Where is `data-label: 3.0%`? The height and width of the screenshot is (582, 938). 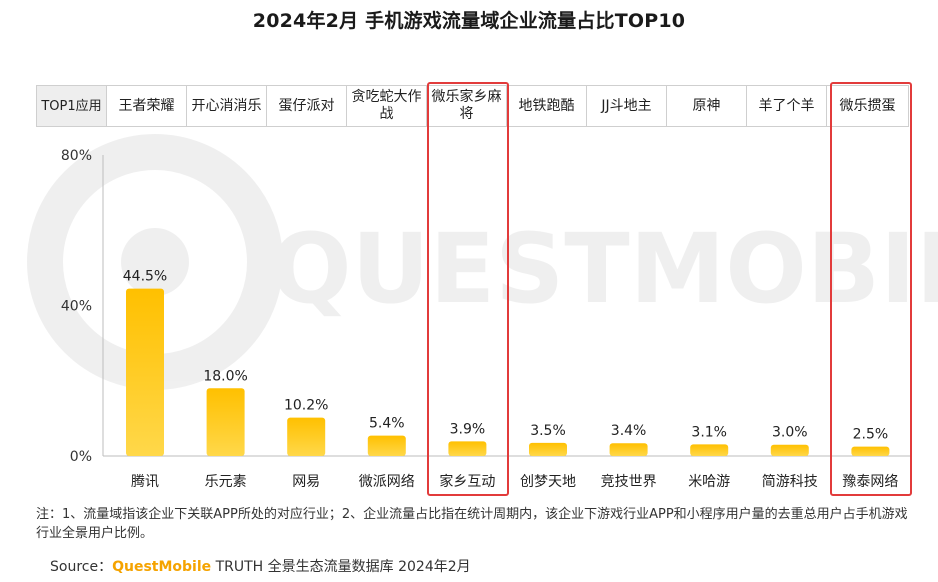
data-label: 3.0% is located at coordinates (790, 433).